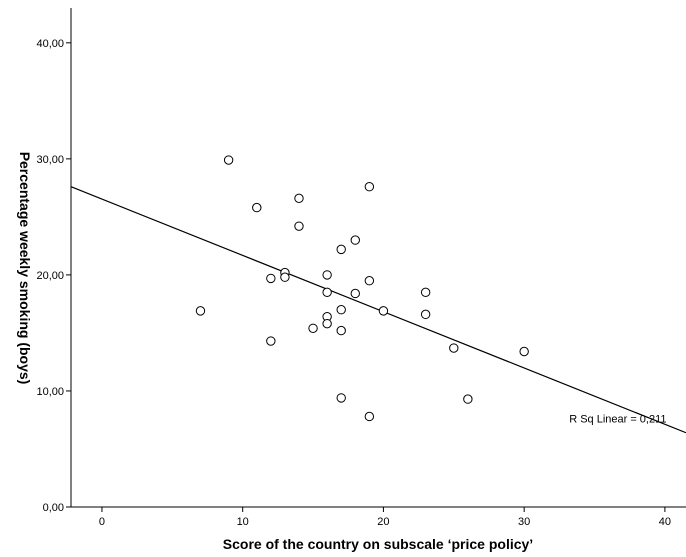 This screenshot has width=686, height=557. Describe the element at coordinates (102, 522) in the screenshot. I see `x-tick-label: 0` at that location.